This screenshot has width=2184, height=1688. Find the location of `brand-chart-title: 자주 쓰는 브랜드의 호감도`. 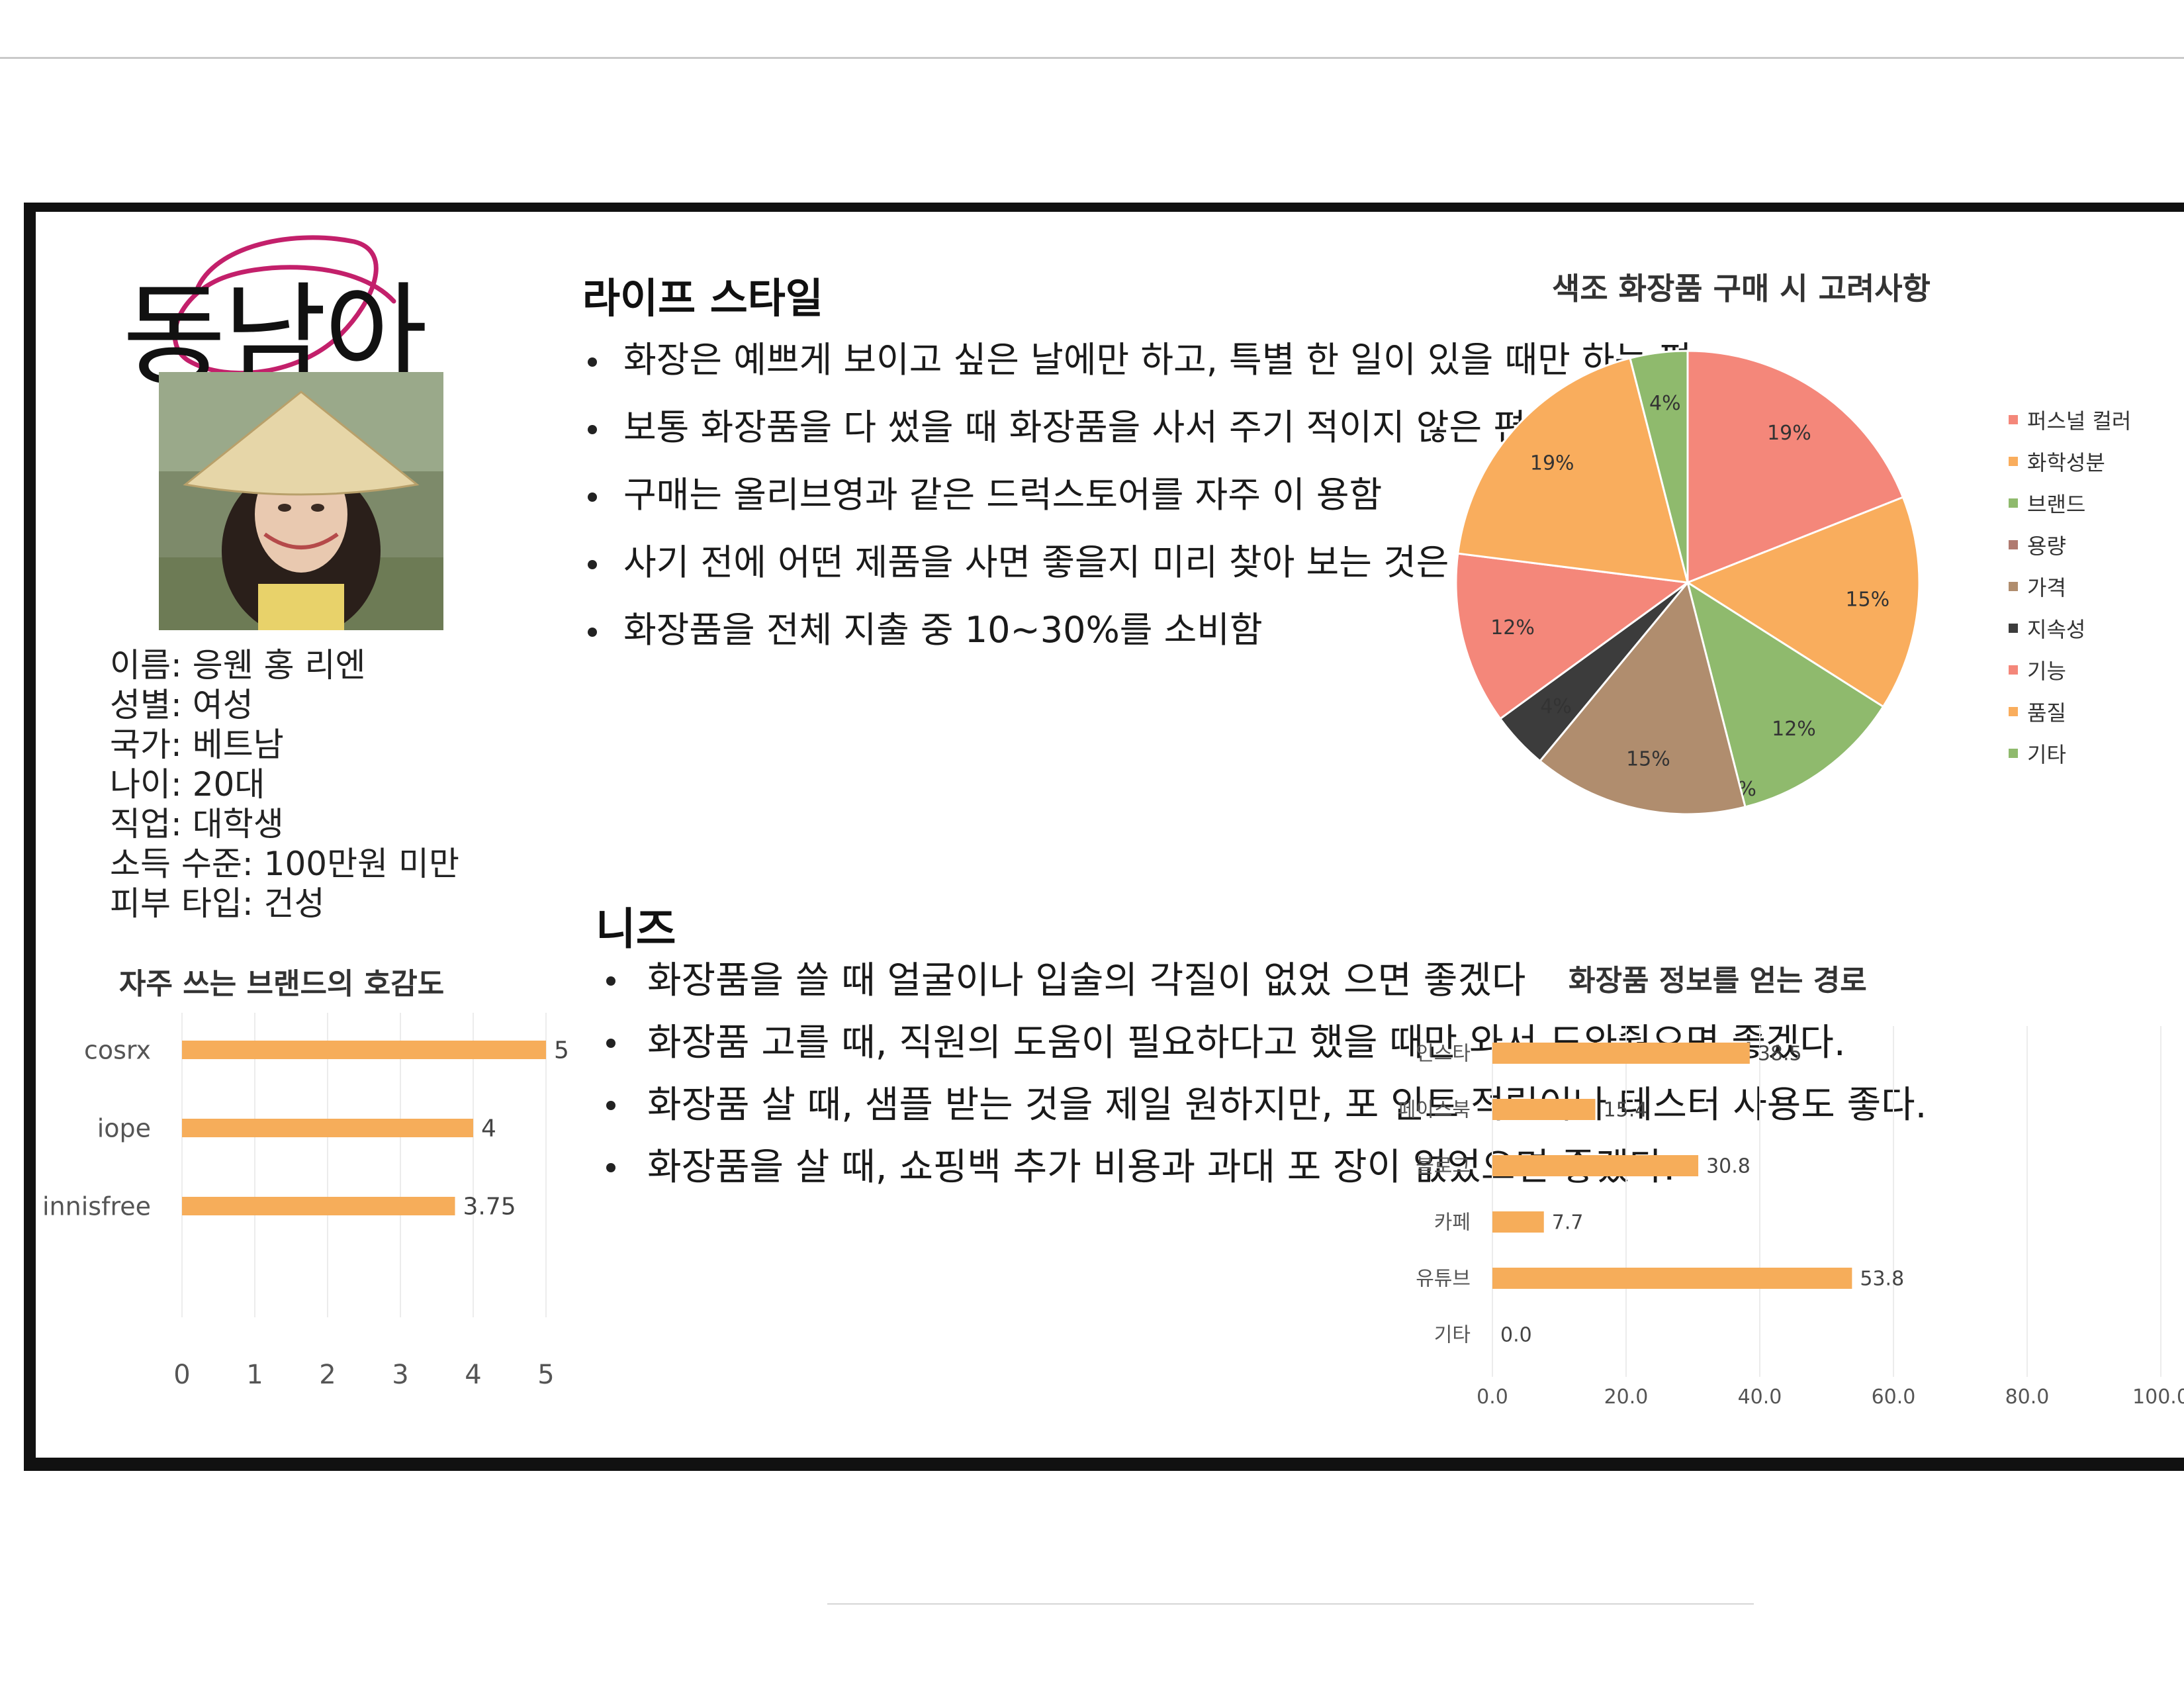

brand-chart-title: 자주 쓰는 브랜드의 호감도 is located at coordinates (282, 984).